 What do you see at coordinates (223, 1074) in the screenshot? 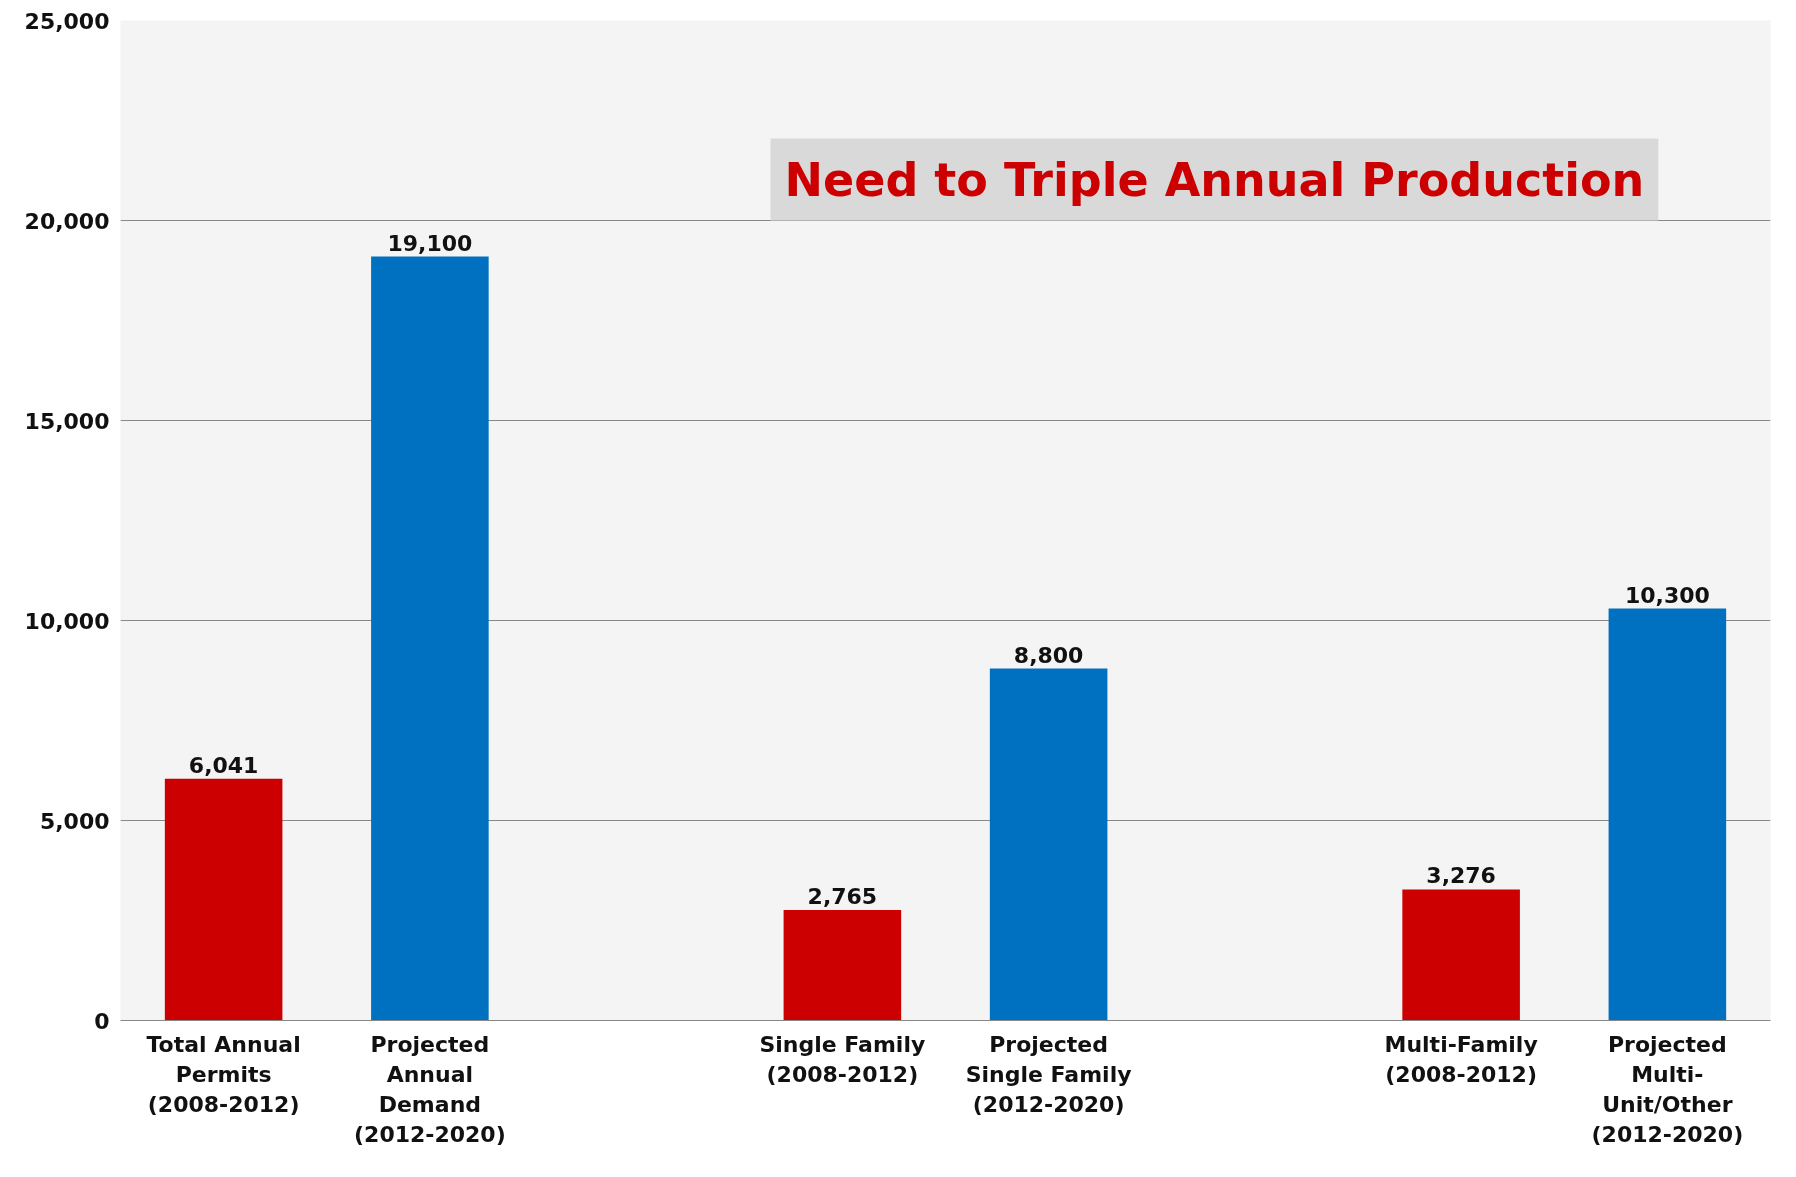
I see `x-tick-label: Total Annual Permits (2008-2012)` at bounding box center [223, 1074].